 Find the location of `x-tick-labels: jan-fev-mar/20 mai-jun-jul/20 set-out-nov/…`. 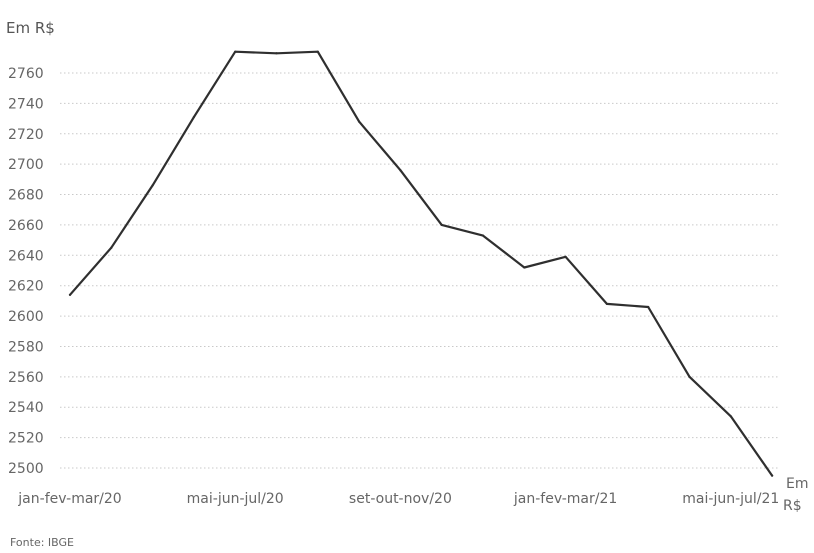

x-tick-labels: jan-fev-mar/20 mai-jun-jul/20 set-out-nov/… is located at coordinates (398, 499).